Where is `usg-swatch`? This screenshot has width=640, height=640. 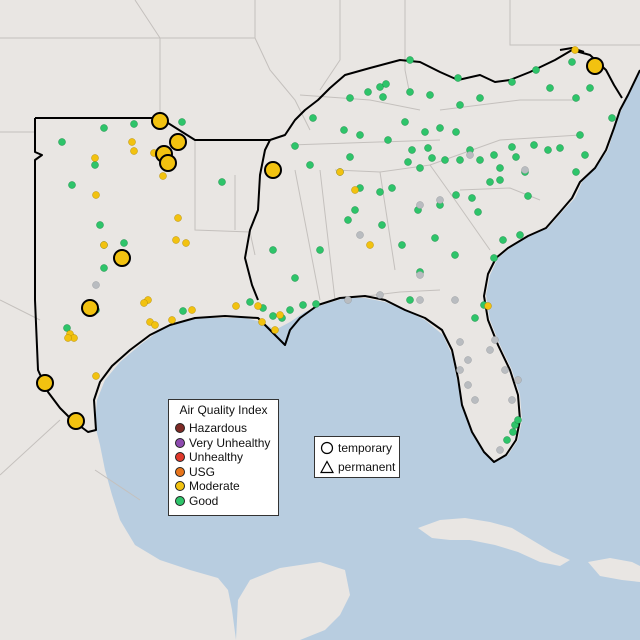 usg-swatch is located at coordinates (180, 471).